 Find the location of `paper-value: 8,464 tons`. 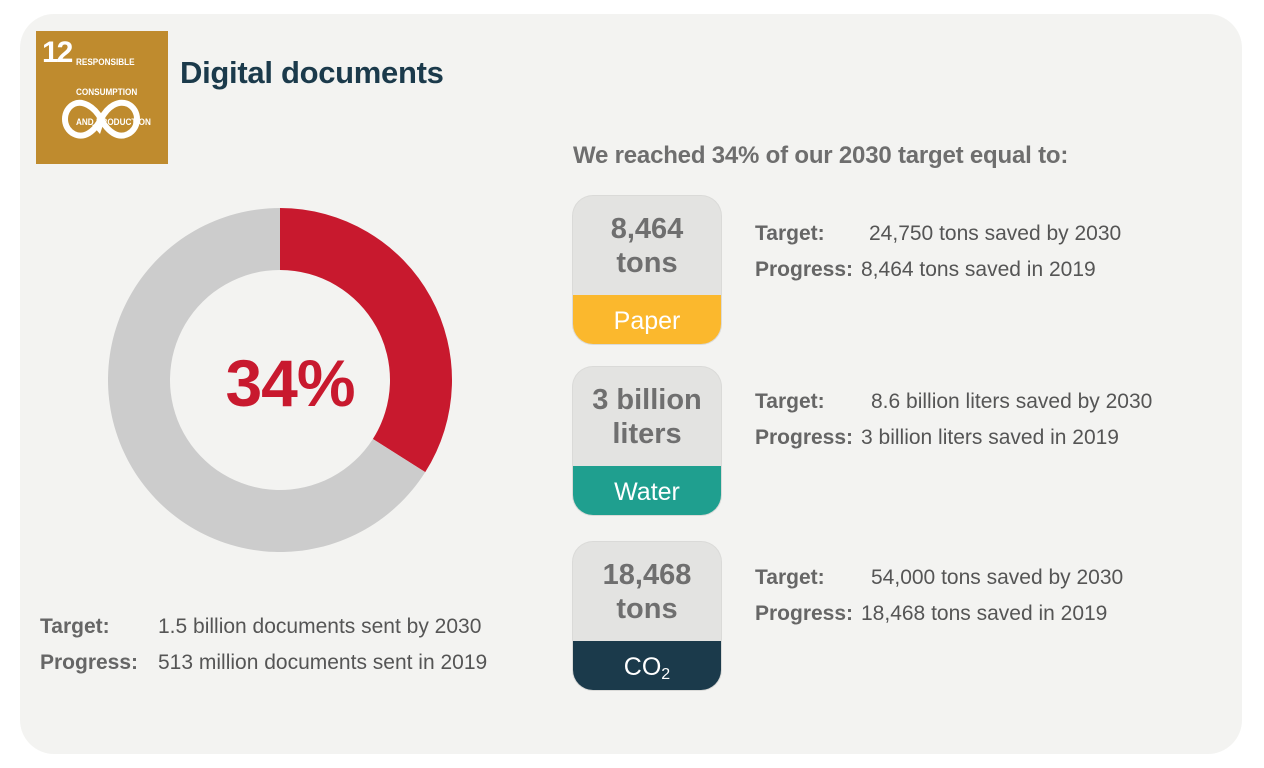

paper-value: 8,464 tons is located at coordinates (647, 246).